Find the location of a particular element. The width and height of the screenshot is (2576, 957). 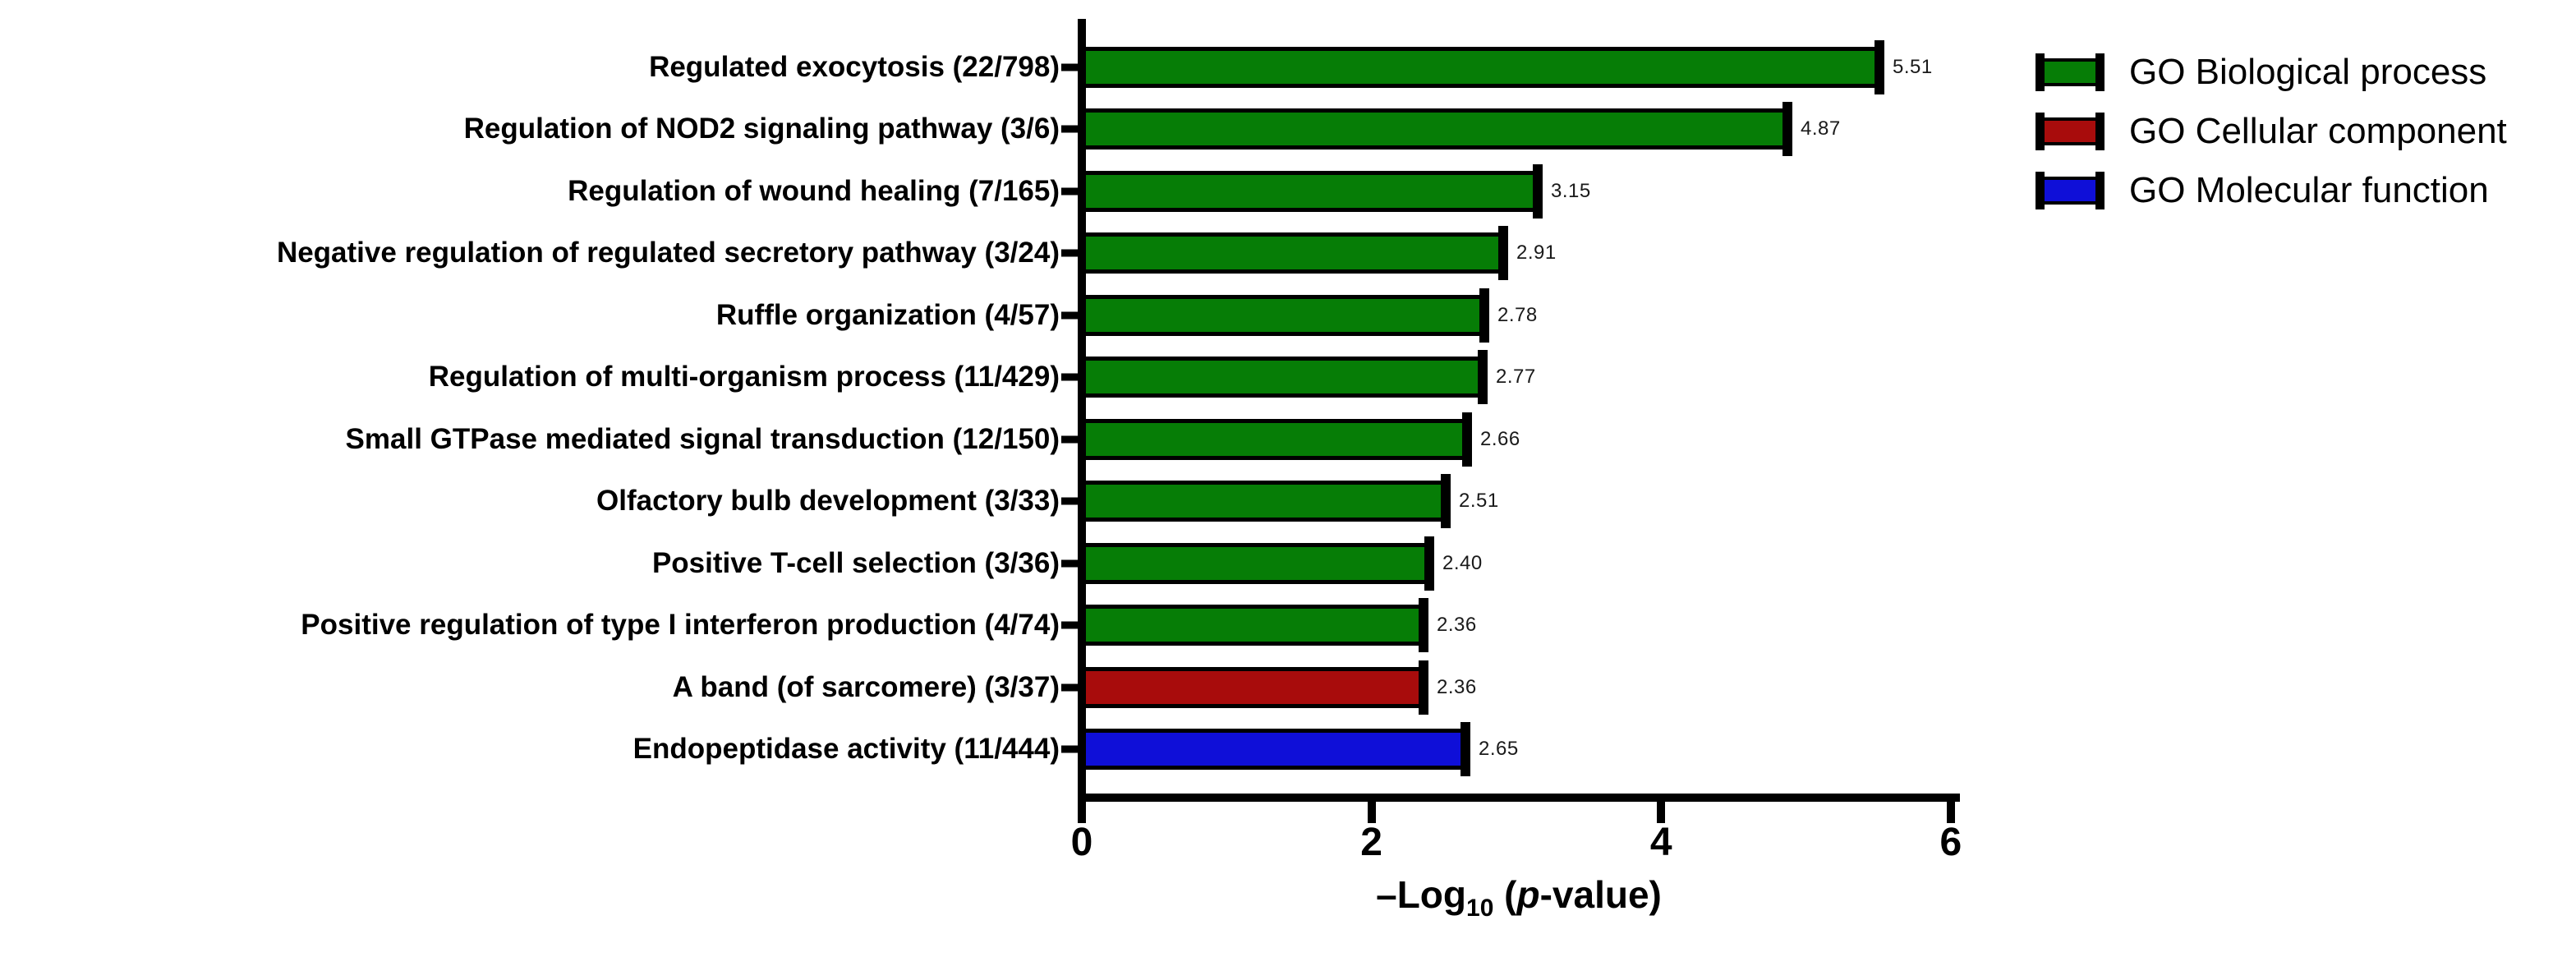

x-axis-title-open: ( is located at coordinates (1505, 894).